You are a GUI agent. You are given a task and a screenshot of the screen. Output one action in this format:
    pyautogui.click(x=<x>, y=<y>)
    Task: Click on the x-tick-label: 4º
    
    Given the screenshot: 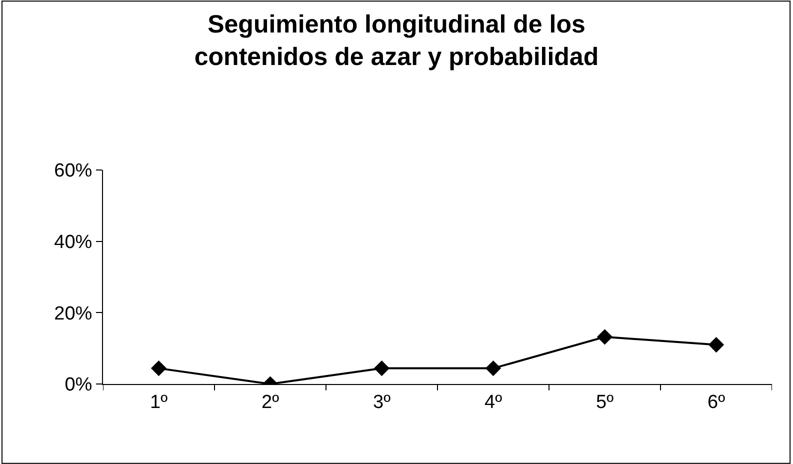 What is the action you would take?
    pyautogui.click(x=493, y=402)
    